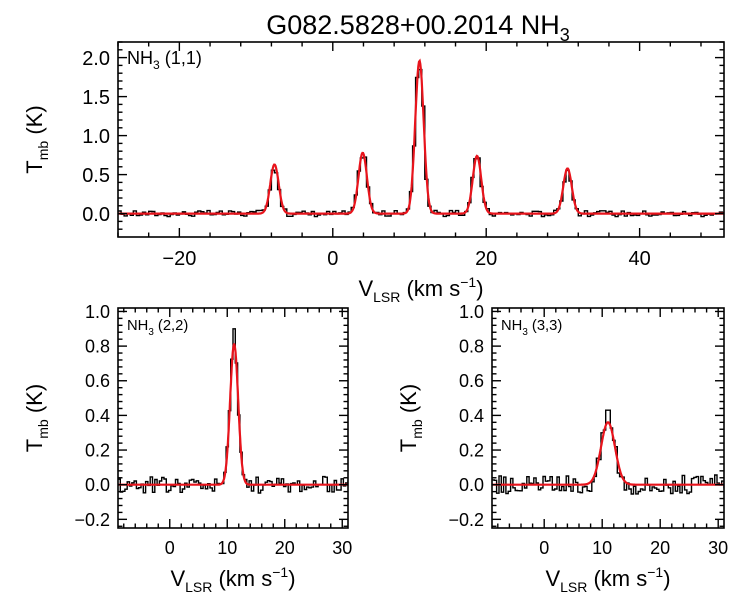  I want to click on y-tick-label: 0.5, so click(96, 176).